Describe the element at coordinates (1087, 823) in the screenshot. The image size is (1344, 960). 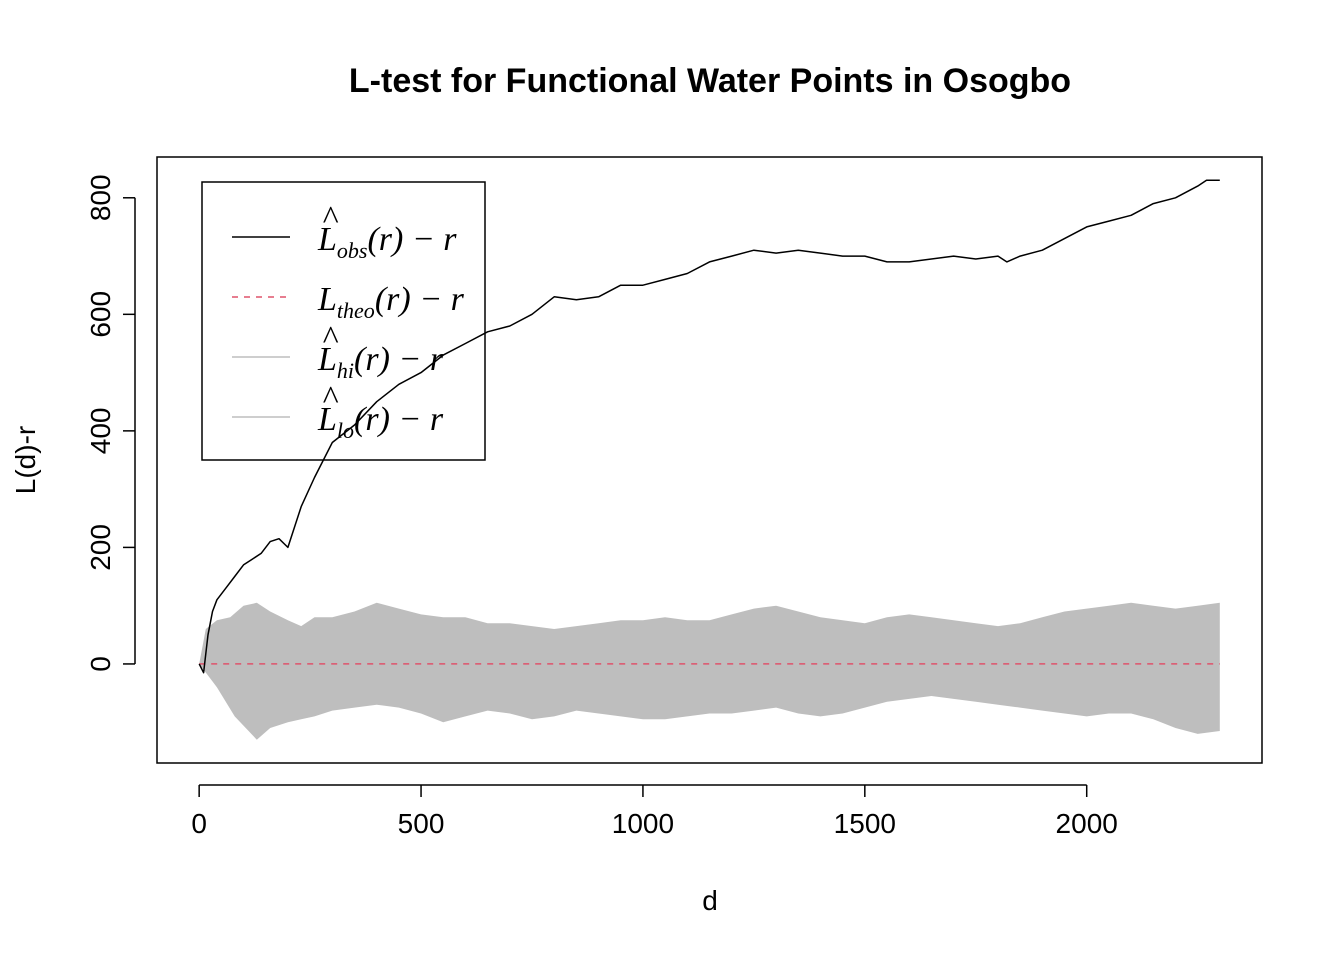
I see `x-tick-label: 2000` at that location.